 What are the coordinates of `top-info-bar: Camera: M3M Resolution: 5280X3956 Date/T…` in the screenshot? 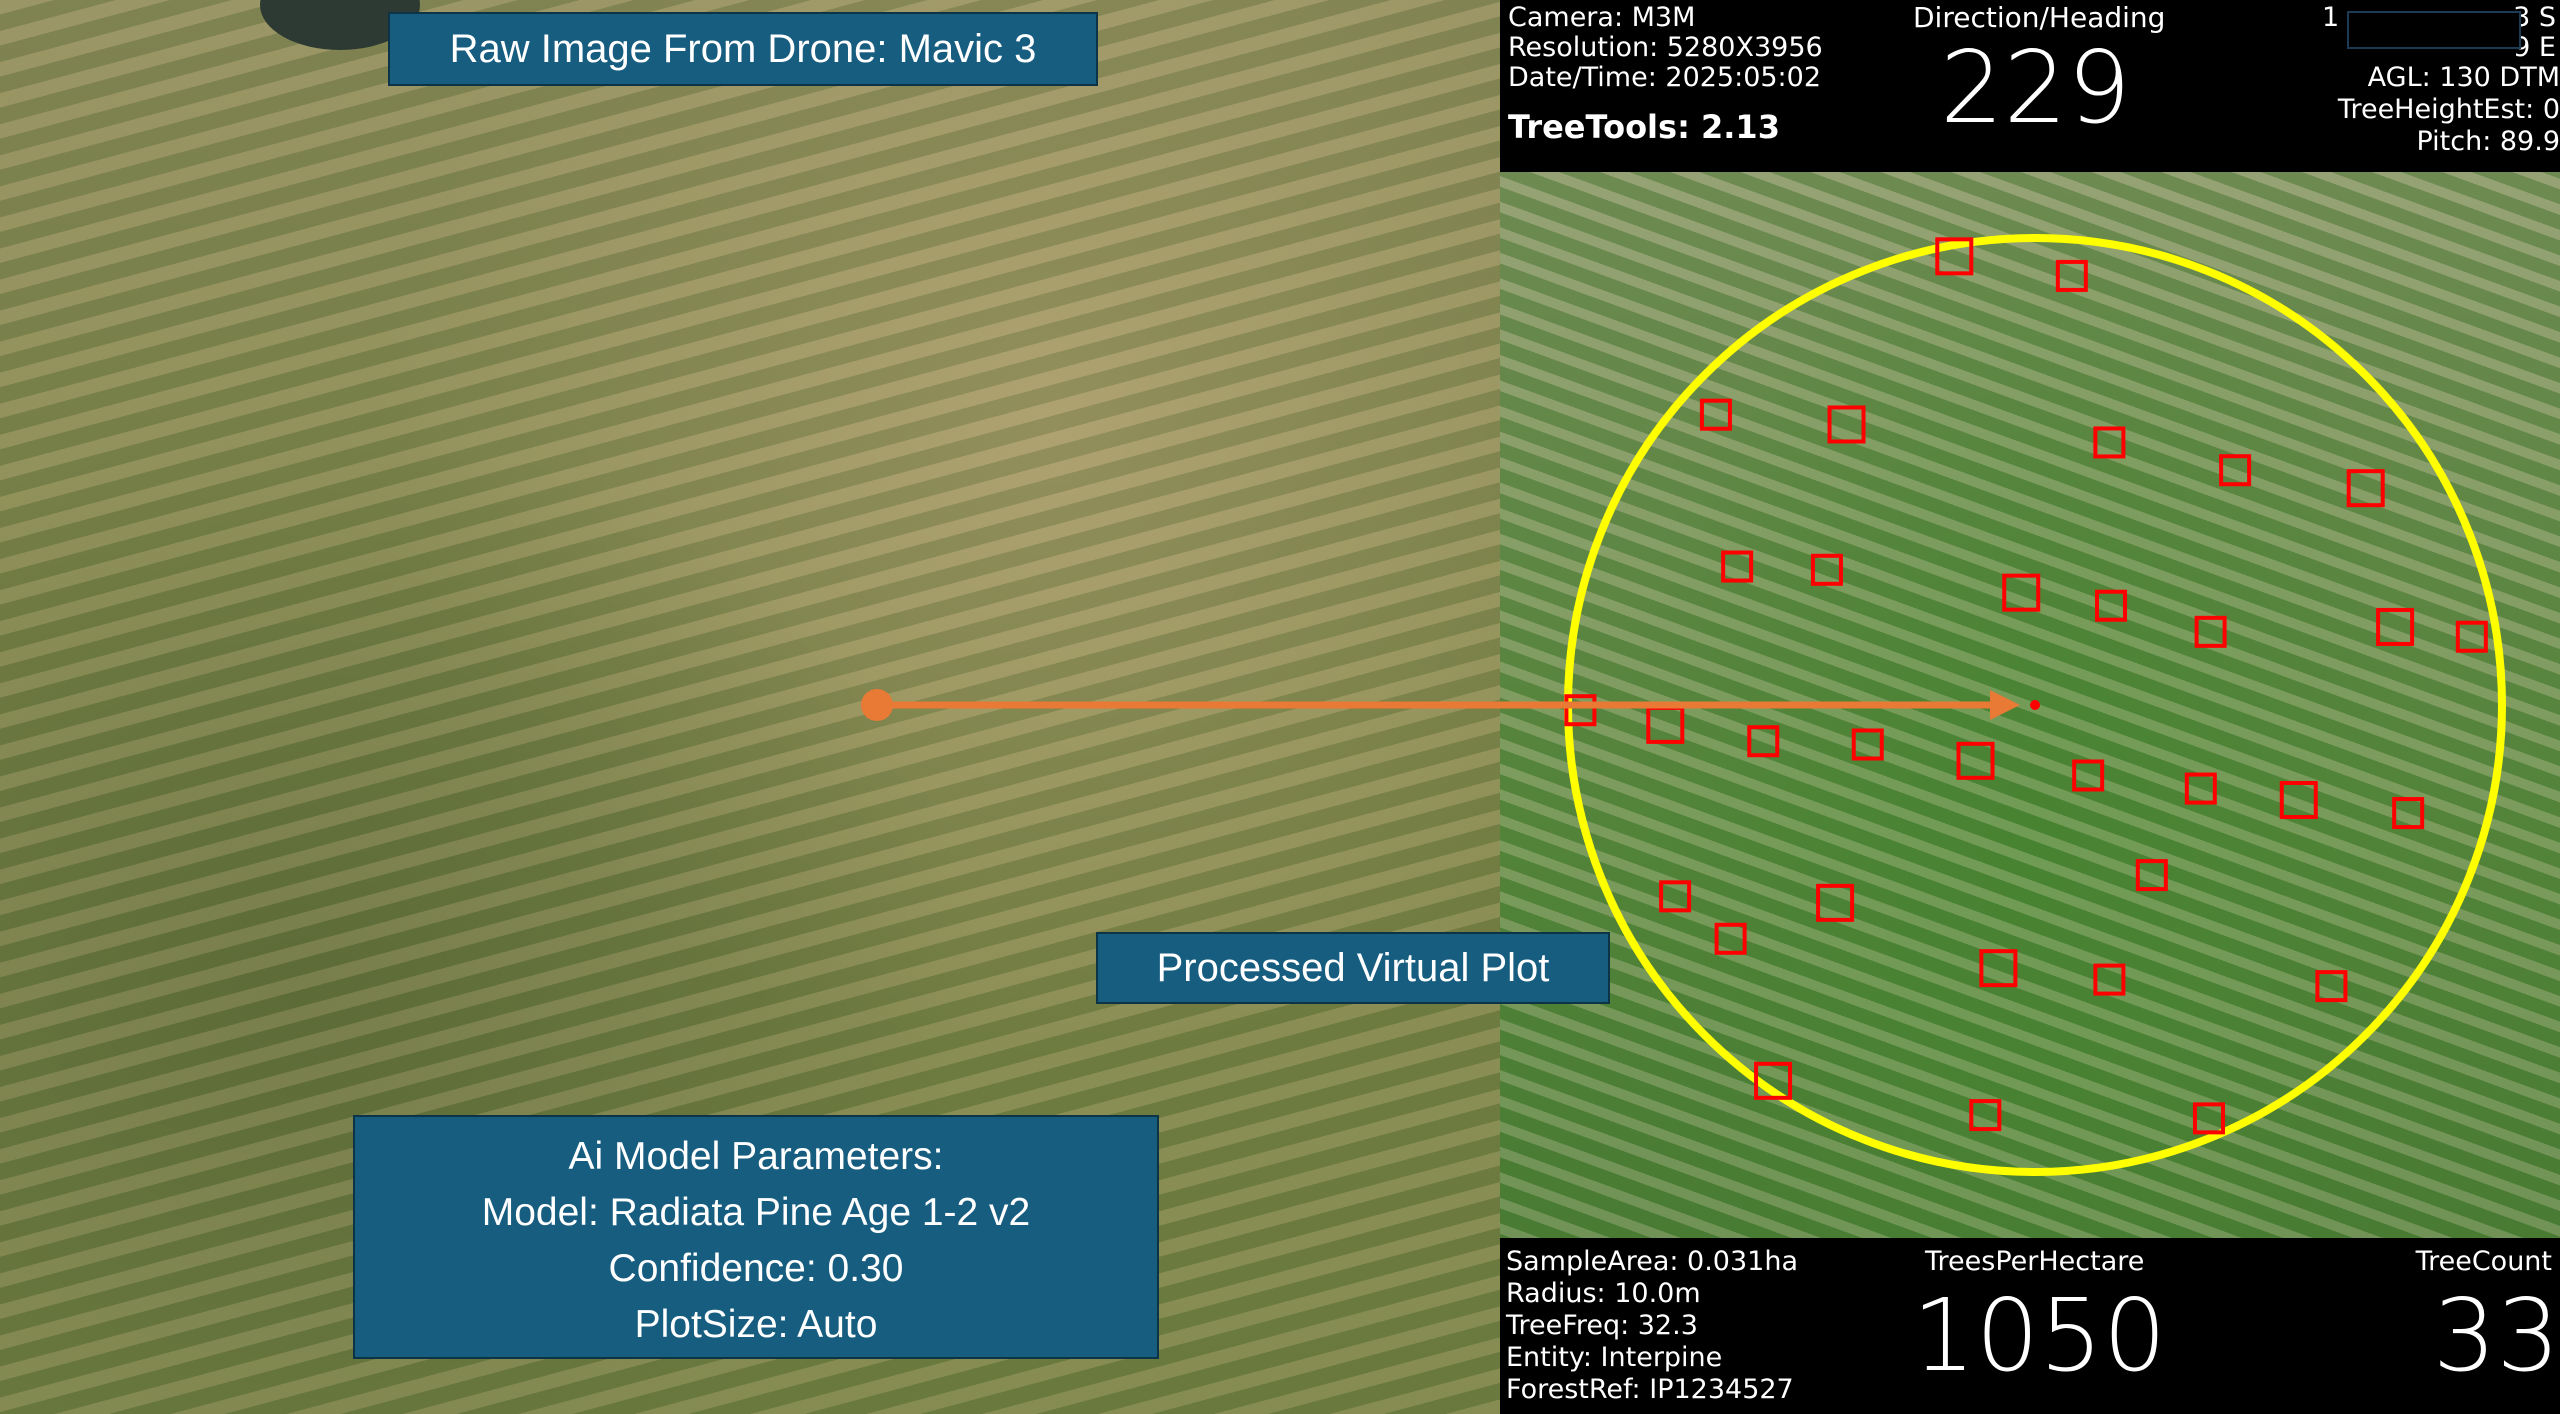 It's located at (2030, 86).